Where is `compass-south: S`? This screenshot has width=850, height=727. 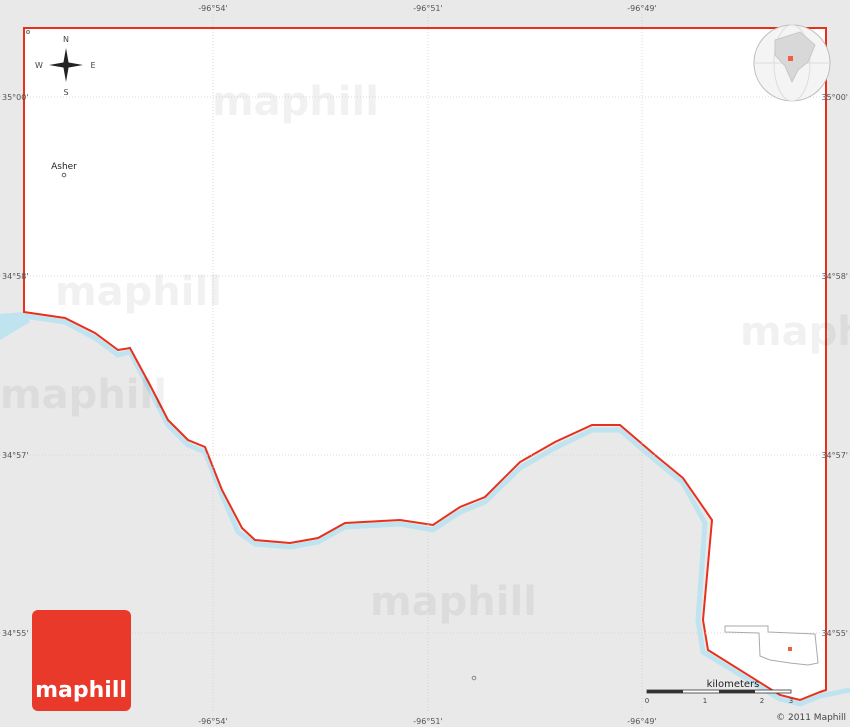
compass-south: S is located at coordinates (65, 92).